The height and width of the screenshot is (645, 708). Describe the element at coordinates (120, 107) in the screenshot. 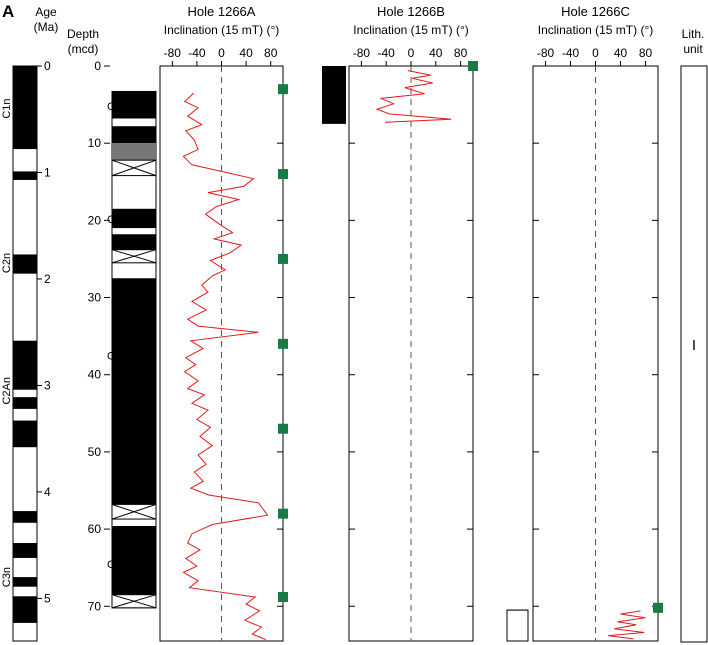

I see `core-chron-label-0: C1n?` at that location.